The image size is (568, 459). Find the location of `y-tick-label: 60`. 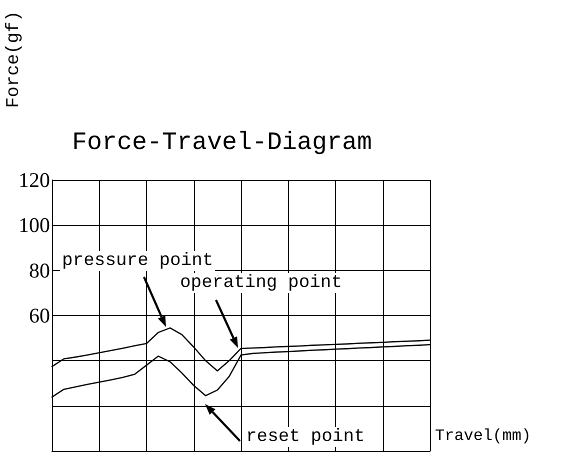

y-tick-label: 60 is located at coordinates (39, 316).